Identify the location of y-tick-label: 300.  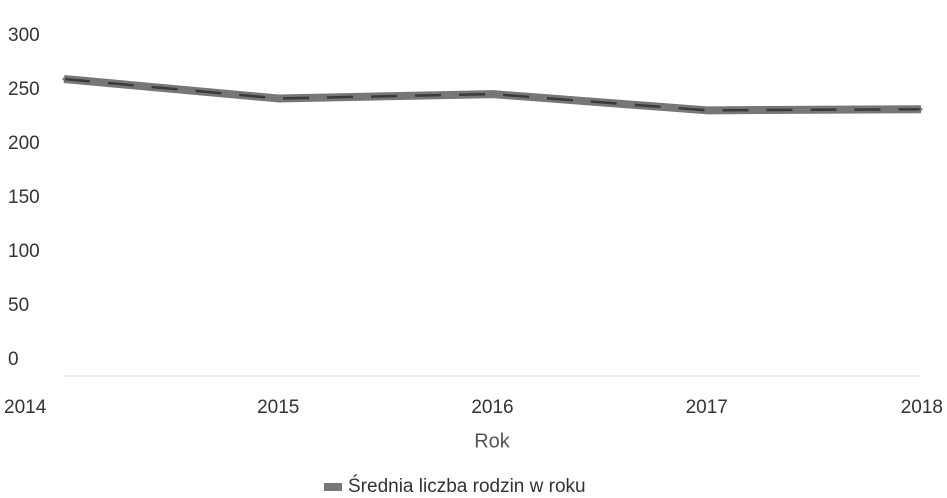
(24, 35).